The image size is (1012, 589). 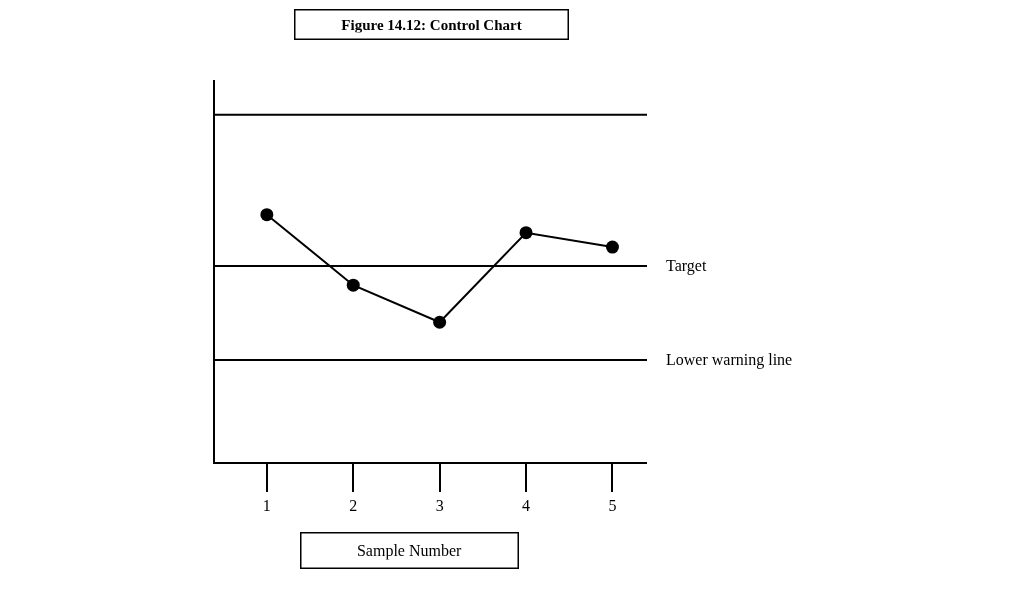 What do you see at coordinates (729, 360) in the screenshot?
I see `ref-line-label: Lower warning line` at bounding box center [729, 360].